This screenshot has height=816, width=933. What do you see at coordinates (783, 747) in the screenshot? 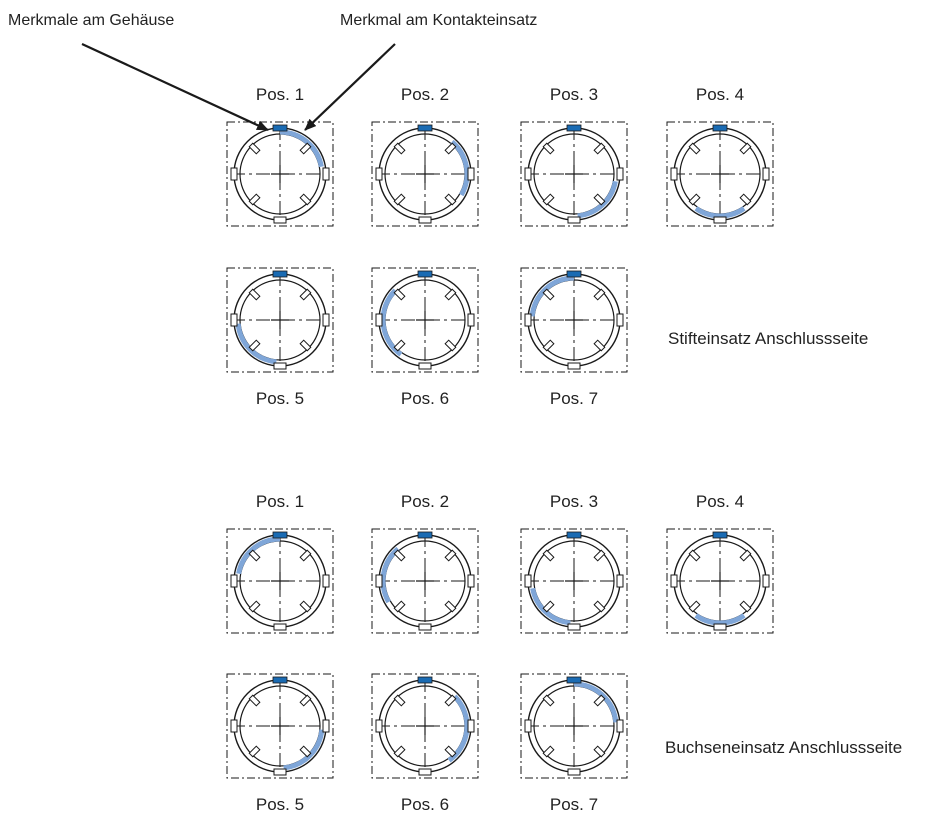
I see `caption-buchseneinsatz: Buchseneinsatz Anschlussseite` at bounding box center [783, 747].